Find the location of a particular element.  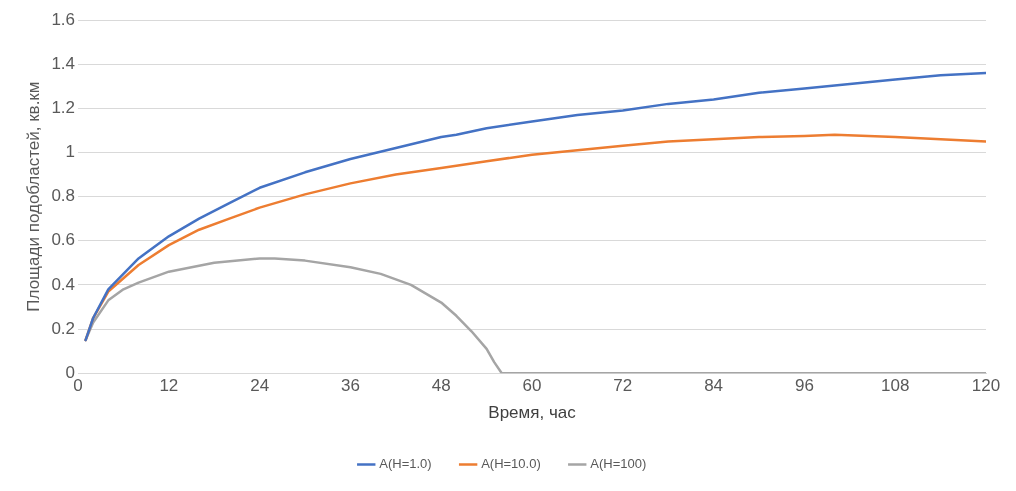

x-tick-label: 48 is located at coordinates (441, 386).